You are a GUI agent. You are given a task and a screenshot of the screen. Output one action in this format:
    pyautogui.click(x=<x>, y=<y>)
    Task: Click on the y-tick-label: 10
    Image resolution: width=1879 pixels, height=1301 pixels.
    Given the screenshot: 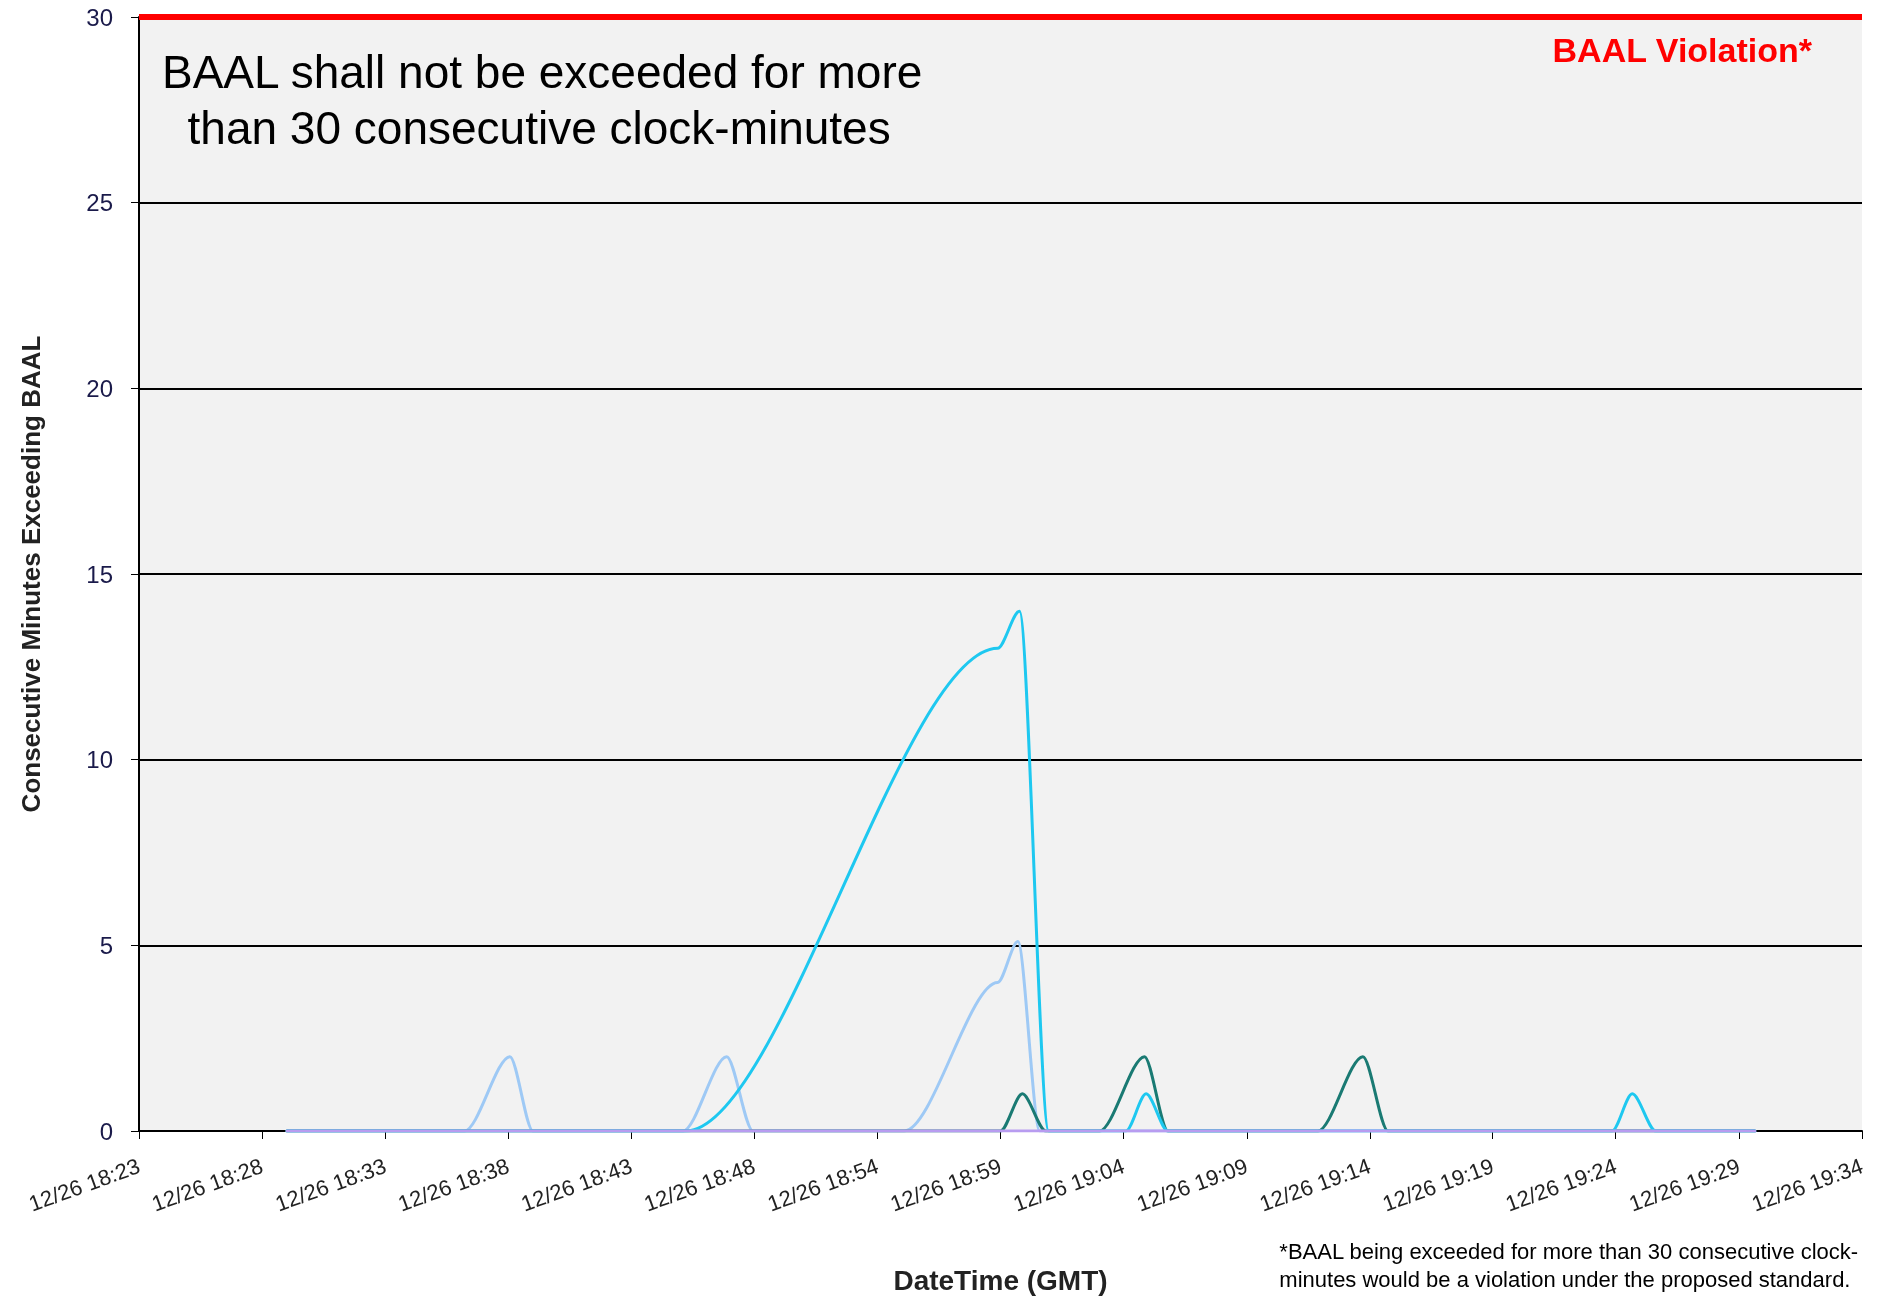 What is the action you would take?
    pyautogui.click(x=99, y=760)
    